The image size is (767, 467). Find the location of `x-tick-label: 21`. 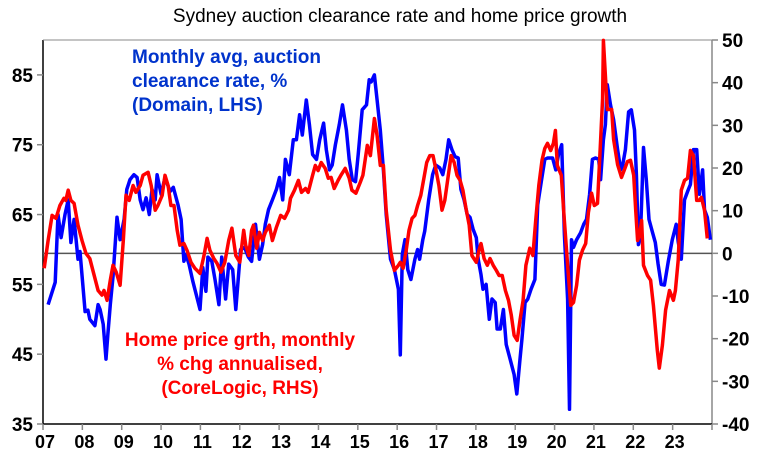

x-tick-label: 21 is located at coordinates (596, 442).